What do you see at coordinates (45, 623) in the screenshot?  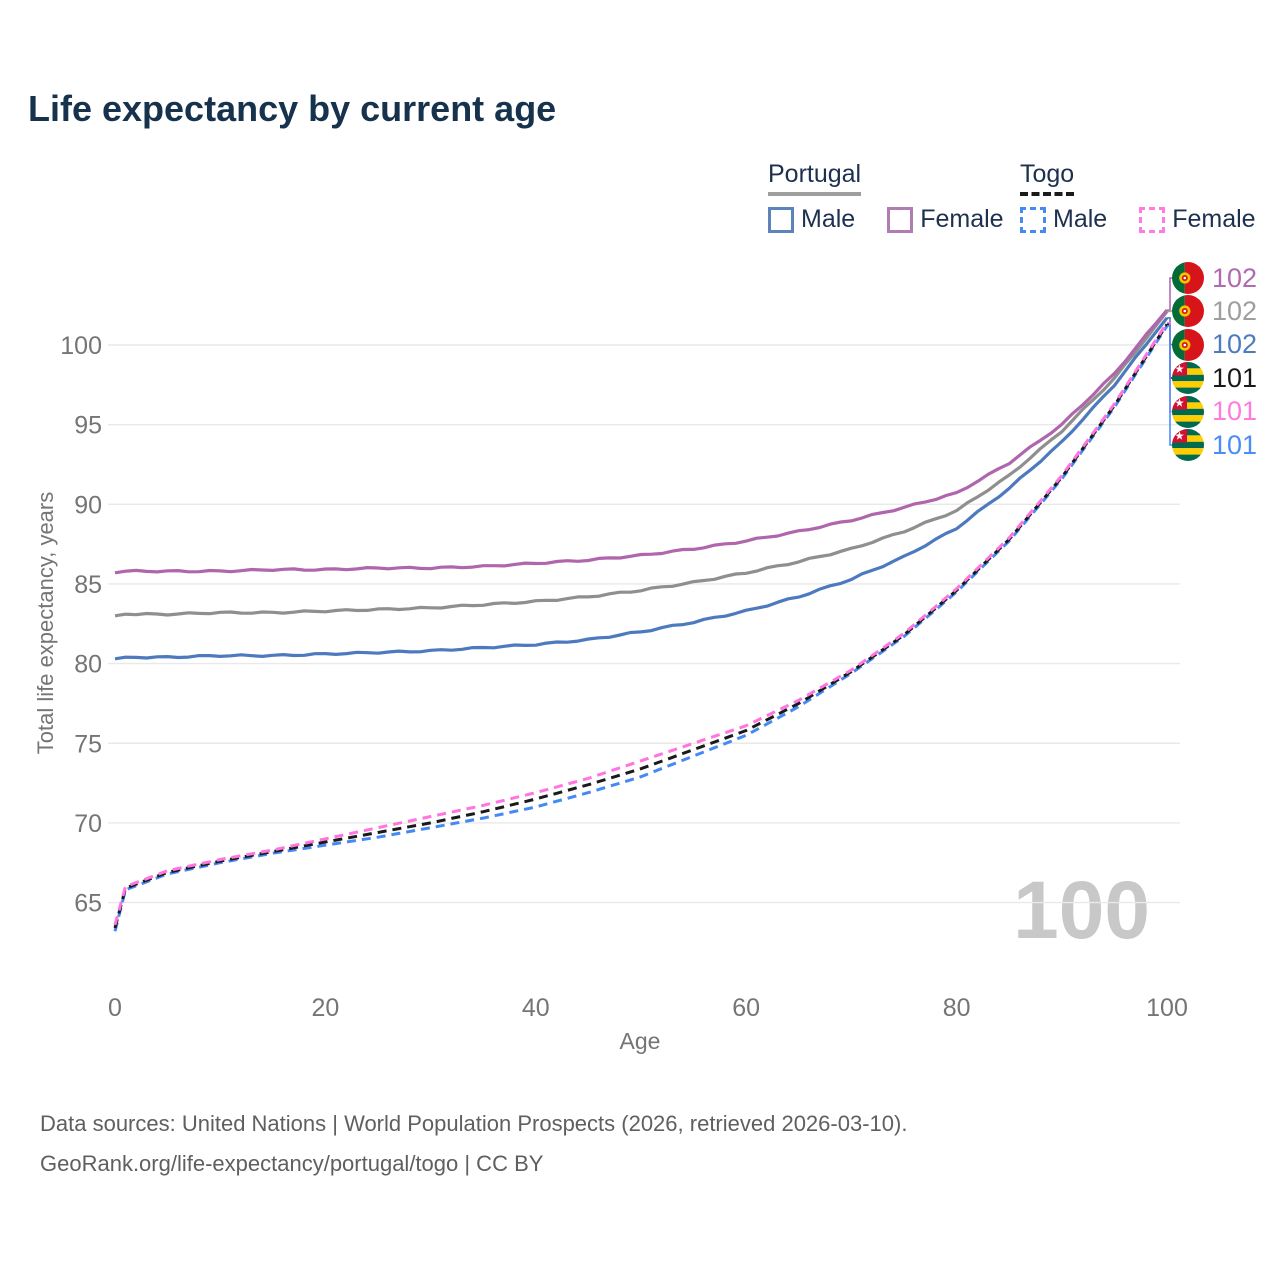 I see `y-axis-title: Total life expectancy, years` at bounding box center [45, 623].